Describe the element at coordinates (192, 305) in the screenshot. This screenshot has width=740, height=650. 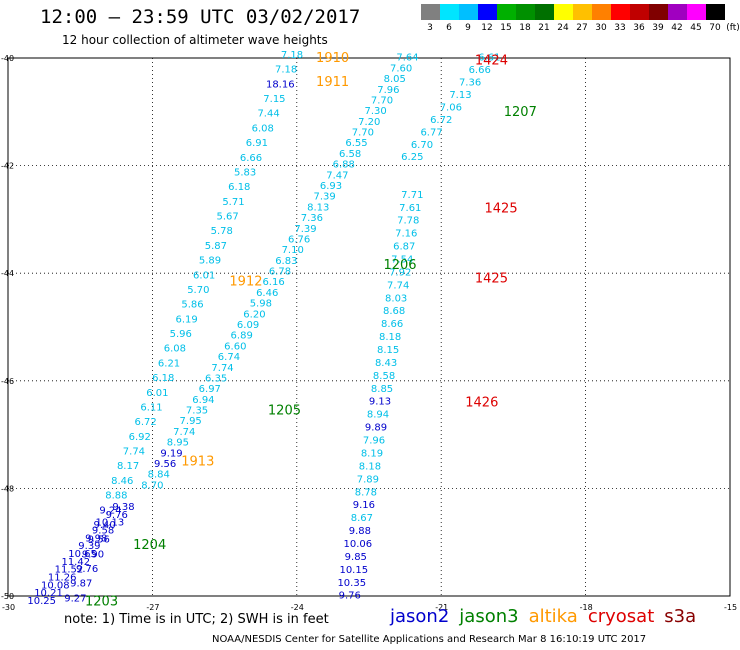
I see `wave-height-value: 5.86` at that location.